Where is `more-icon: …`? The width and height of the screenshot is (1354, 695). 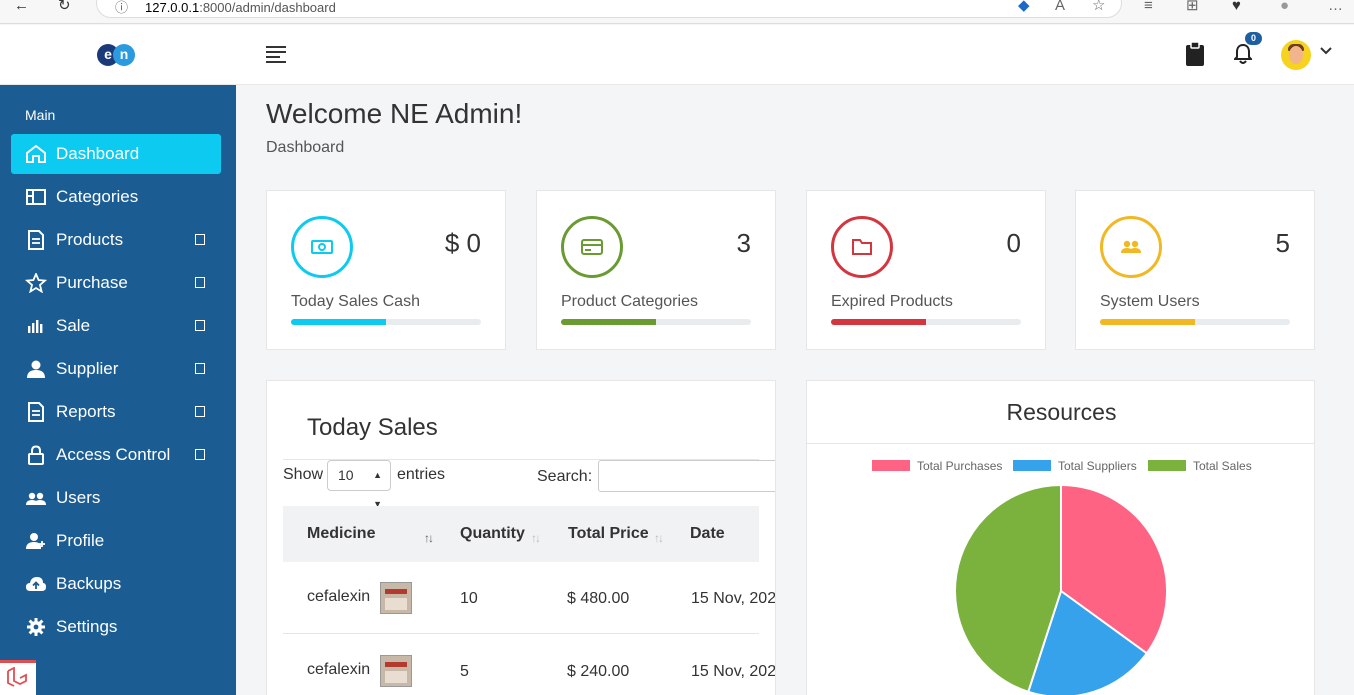 more-icon: … is located at coordinates (1335, 7).